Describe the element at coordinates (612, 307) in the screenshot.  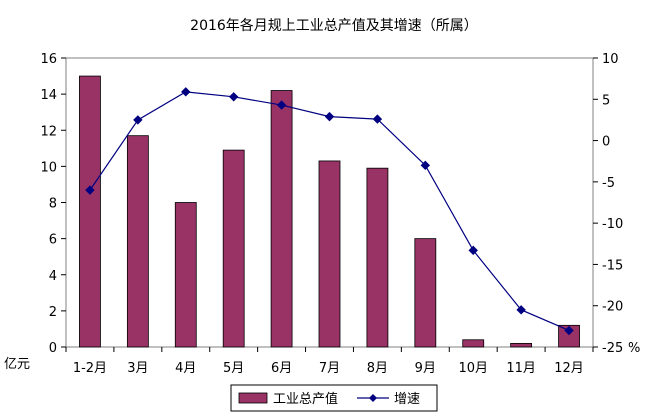
I see `right-tick-label: -20` at that location.